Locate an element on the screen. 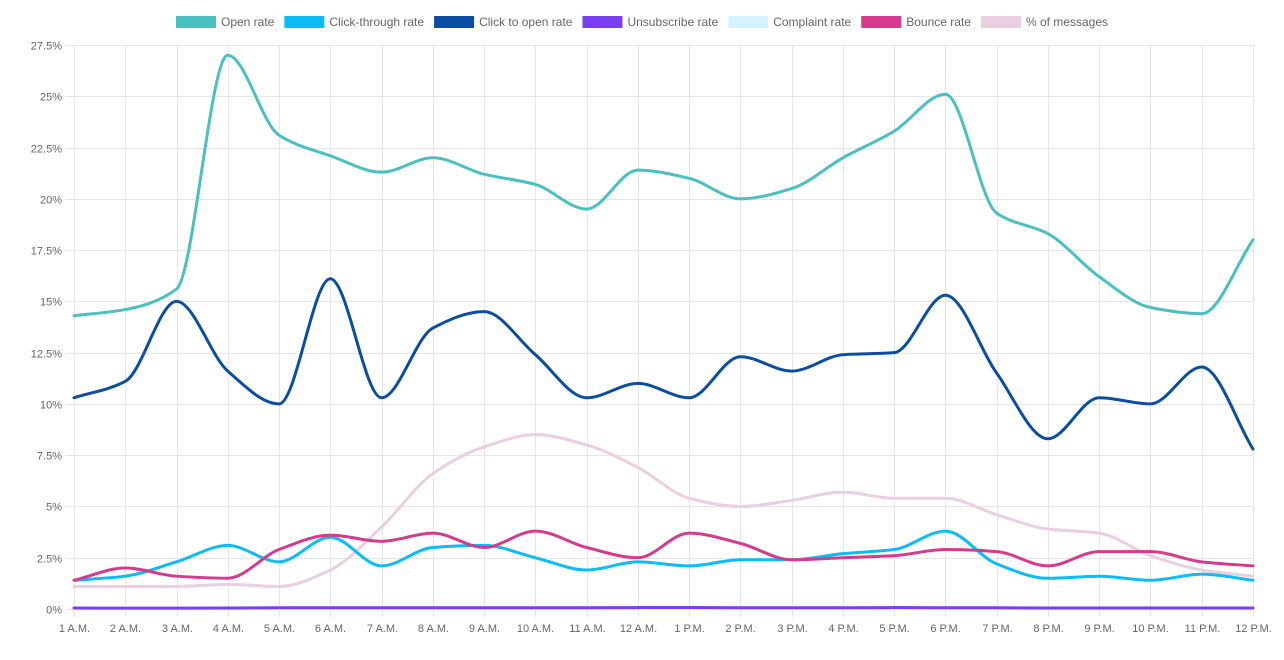  legend-item-click-through-rate: Click-through rate is located at coordinates (354, 22).